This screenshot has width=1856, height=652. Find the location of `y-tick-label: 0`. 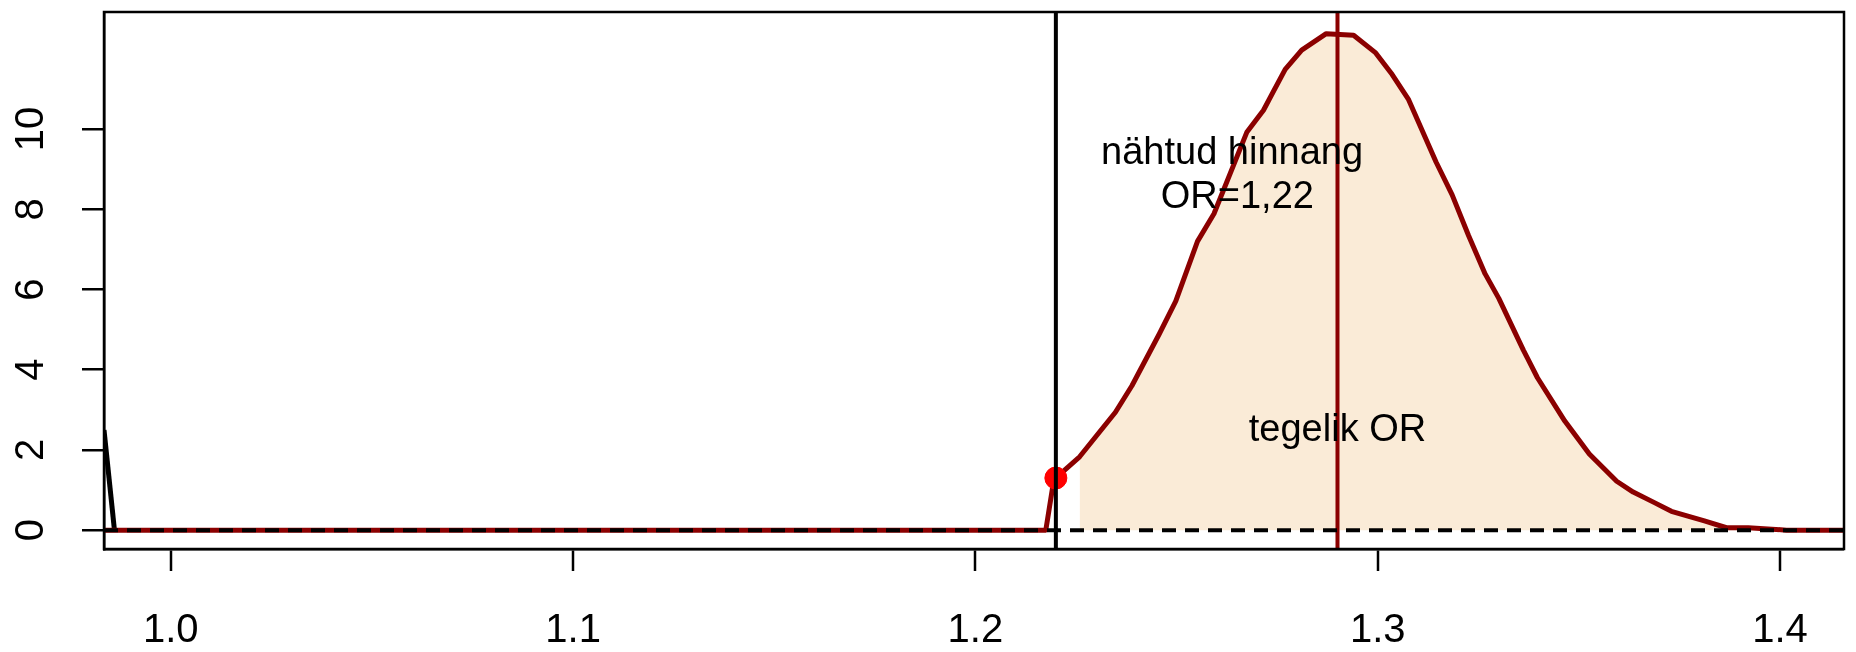

y-tick-label: 0 is located at coordinates (29, 530).